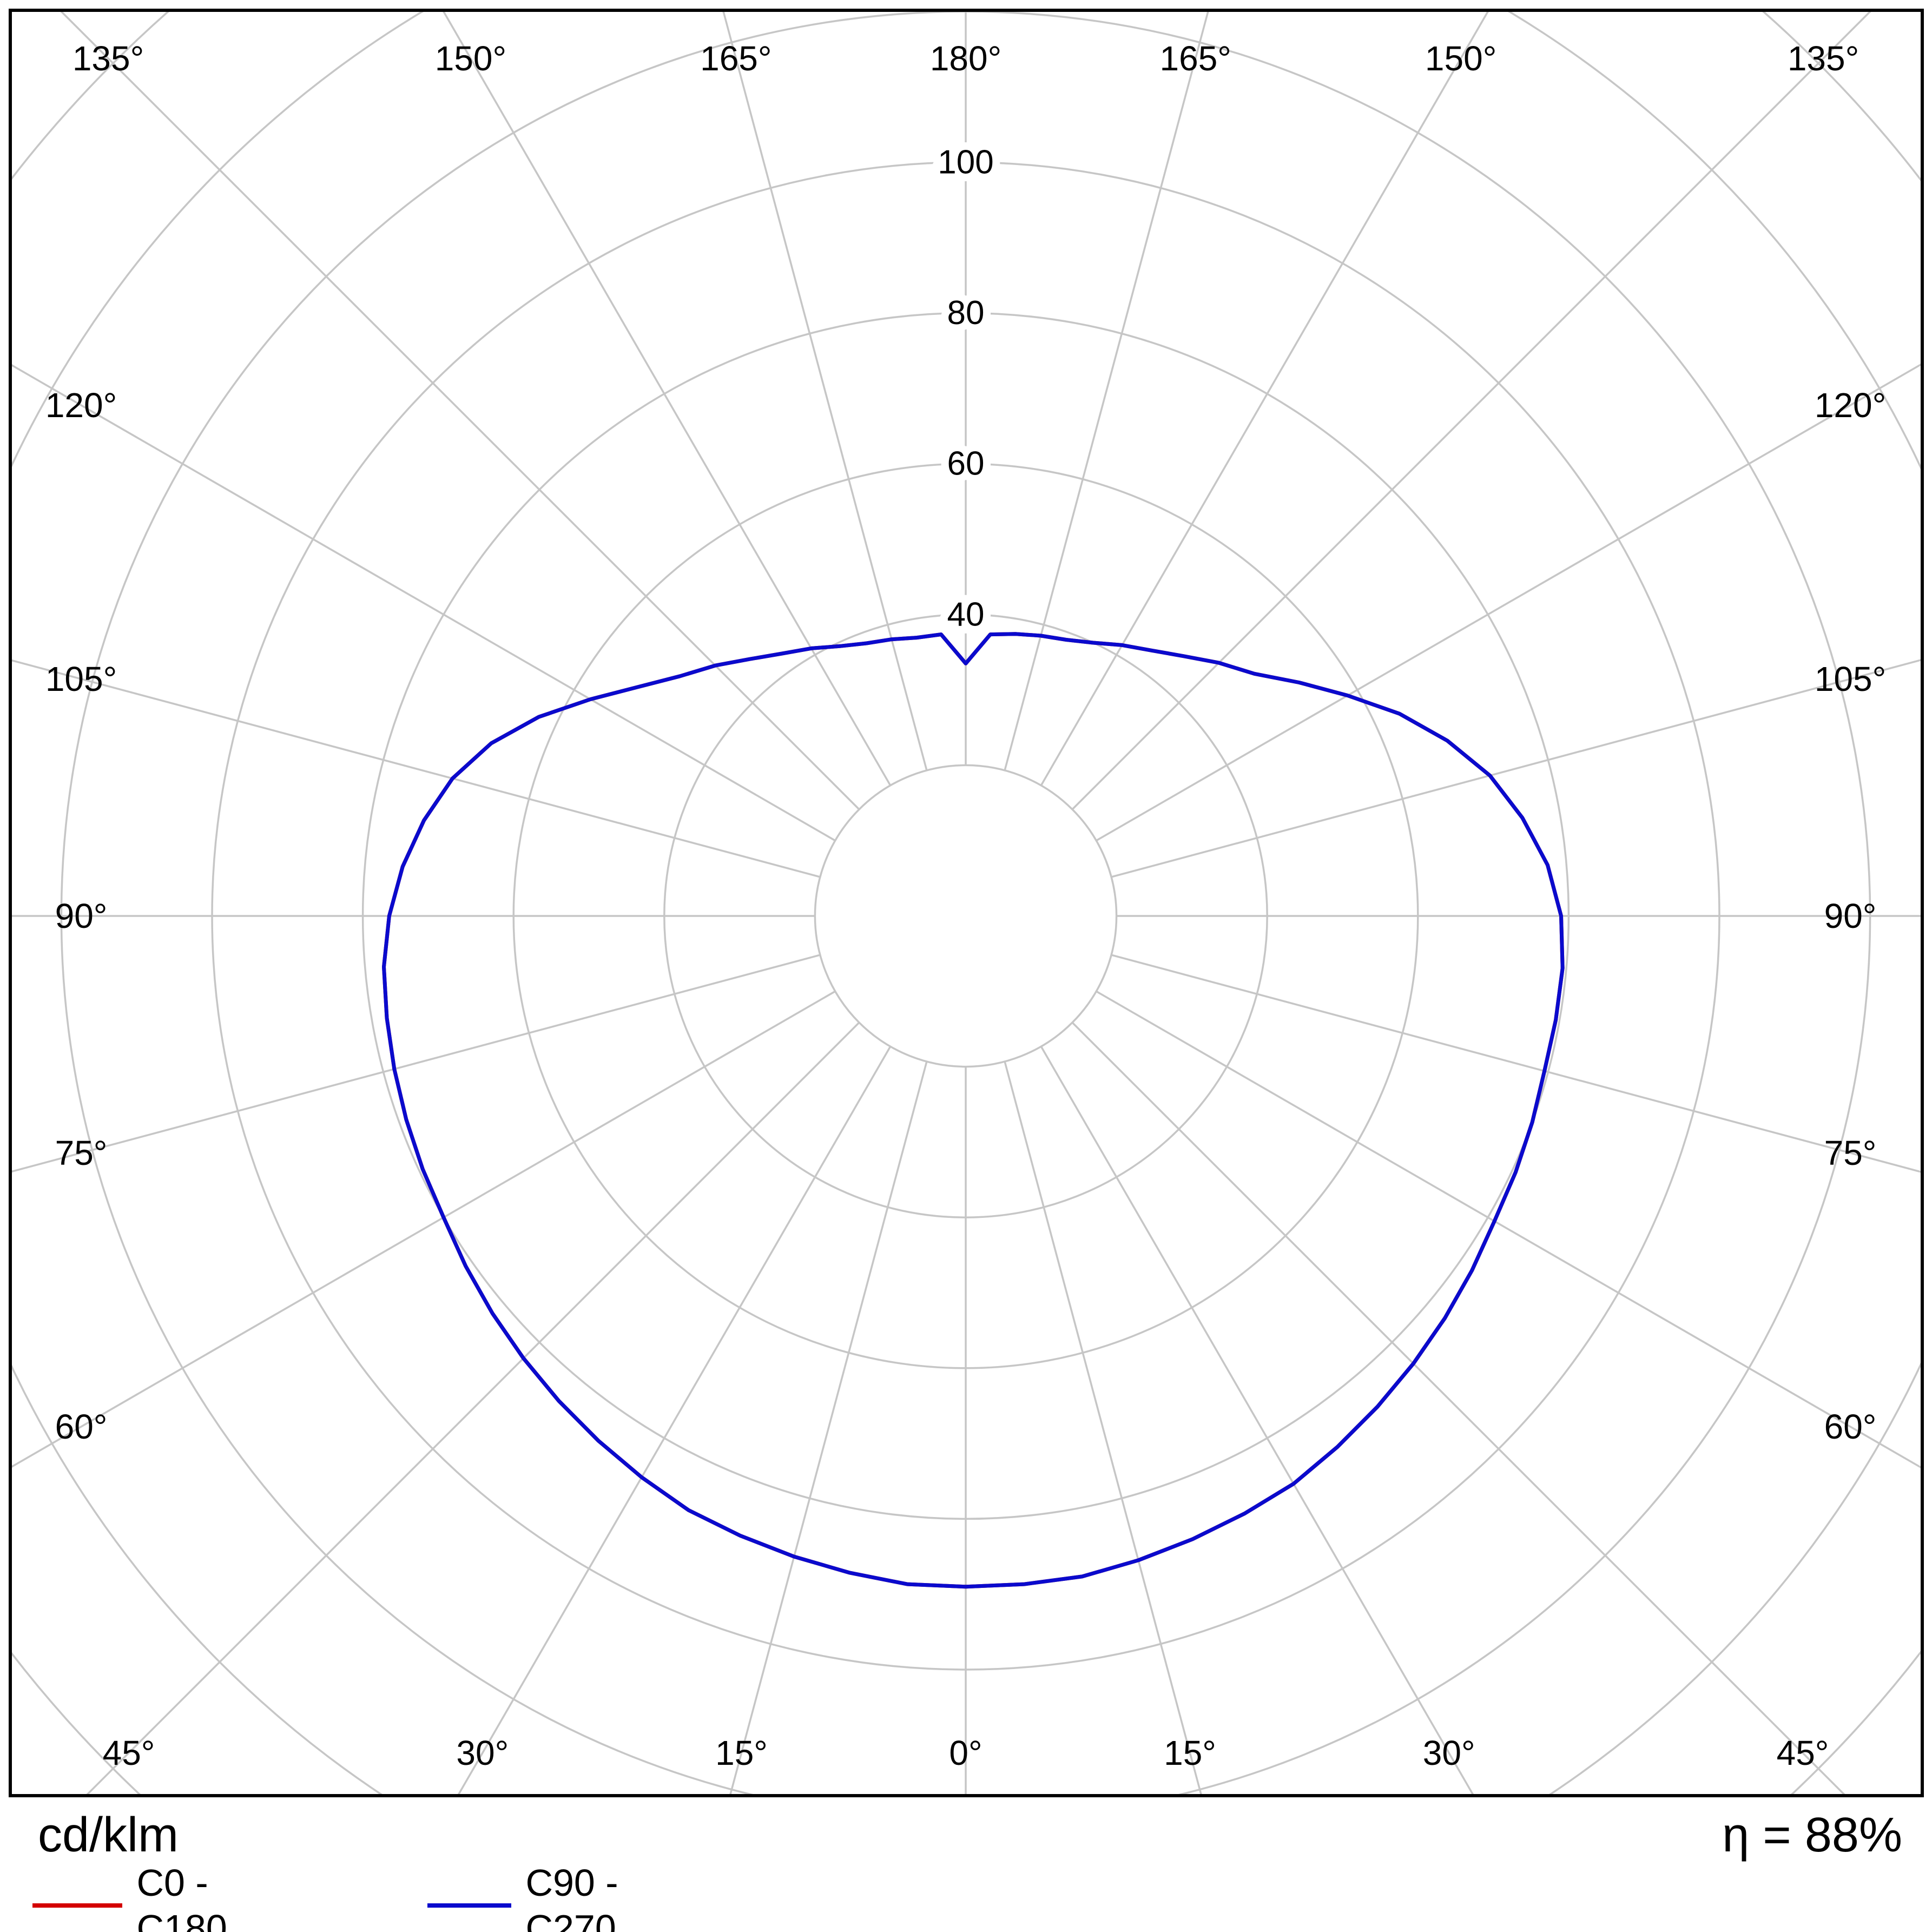 The height and width of the screenshot is (1932, 1932). Describe the element at coordinates (129, 1752) in the screenshot. I see `angle-label-45-left: 45°` at that location.